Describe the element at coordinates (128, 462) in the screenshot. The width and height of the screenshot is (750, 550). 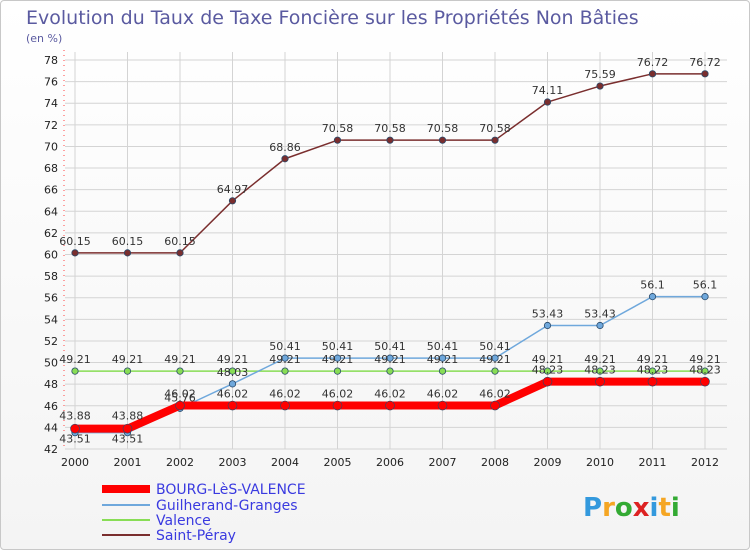
I see `x-tick-label: 2001` at that location.